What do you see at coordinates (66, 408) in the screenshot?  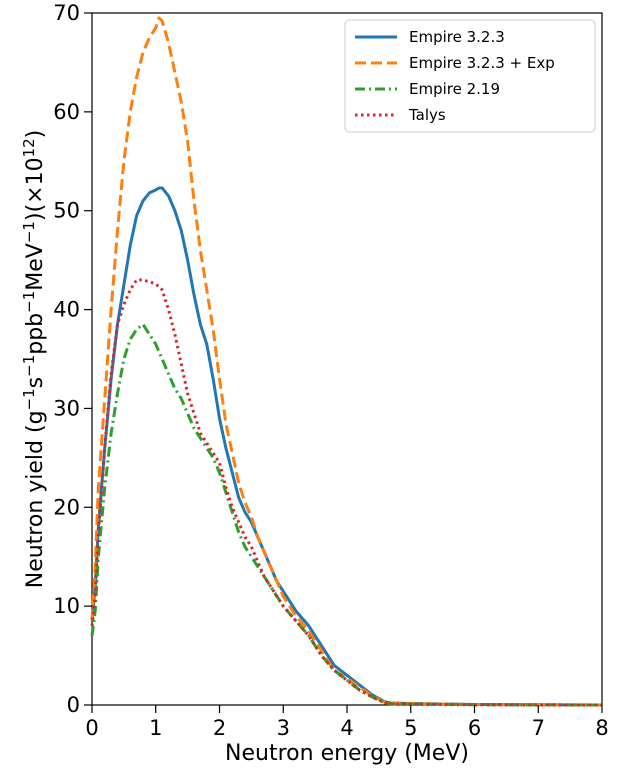 I see `y-tick-label: 30` at bounding box center [66, 408].